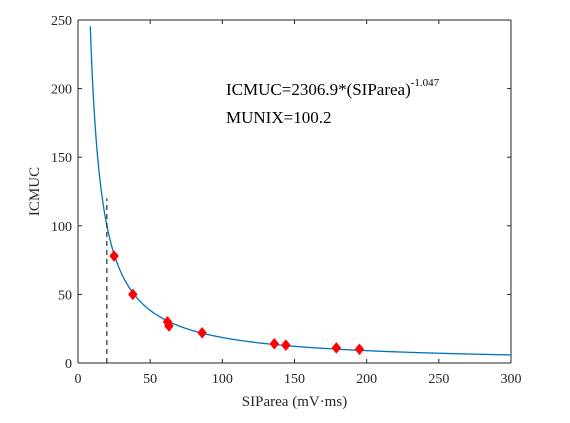 The width and height of the screenshot is (570, 423). What do you see at coordinates (366, 379) in the screenshot?
I see `x-tick-label: 200` at bounding box center [366, 379].